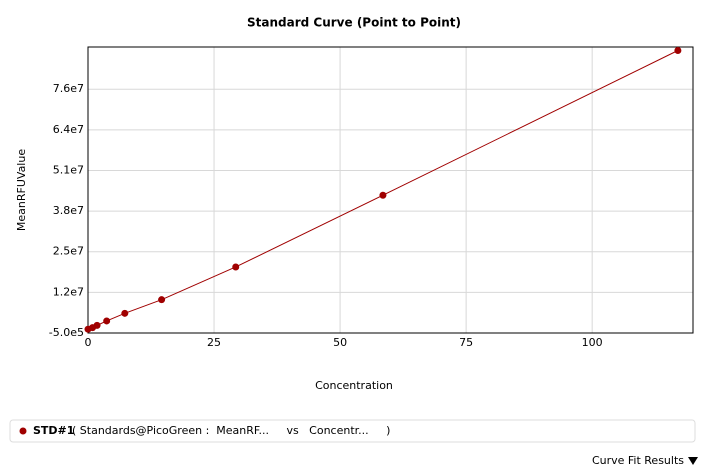 The image size is (710, 476). Describe the element at coordinates (638, 460) in the screenshot. I see `footer-link: Curve Fit Results` at that location.